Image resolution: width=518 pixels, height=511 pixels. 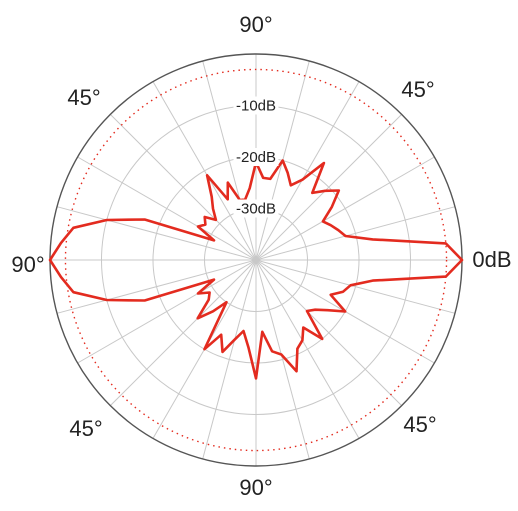 I want to click on ring-label: -30dB, so click(x=256, y=209).